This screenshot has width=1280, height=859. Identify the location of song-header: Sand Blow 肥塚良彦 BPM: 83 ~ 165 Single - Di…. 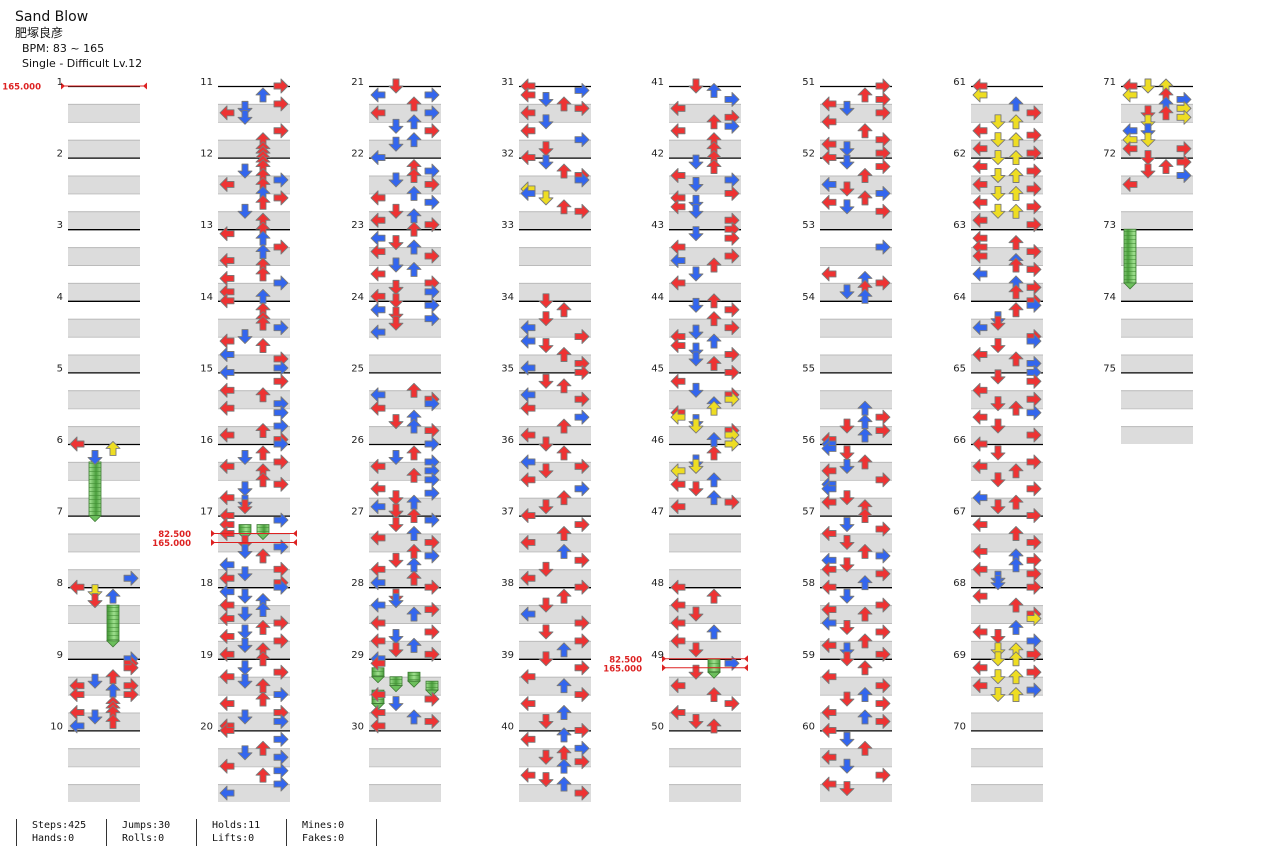
(78, 39).